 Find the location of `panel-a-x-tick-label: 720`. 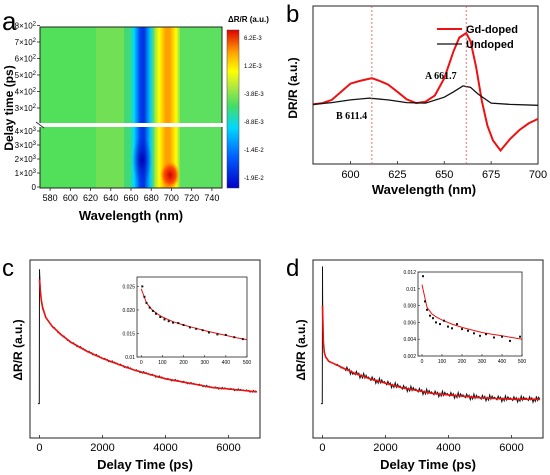

panel-a-x-tick-label: 720 is located at coordinates (191, 198).